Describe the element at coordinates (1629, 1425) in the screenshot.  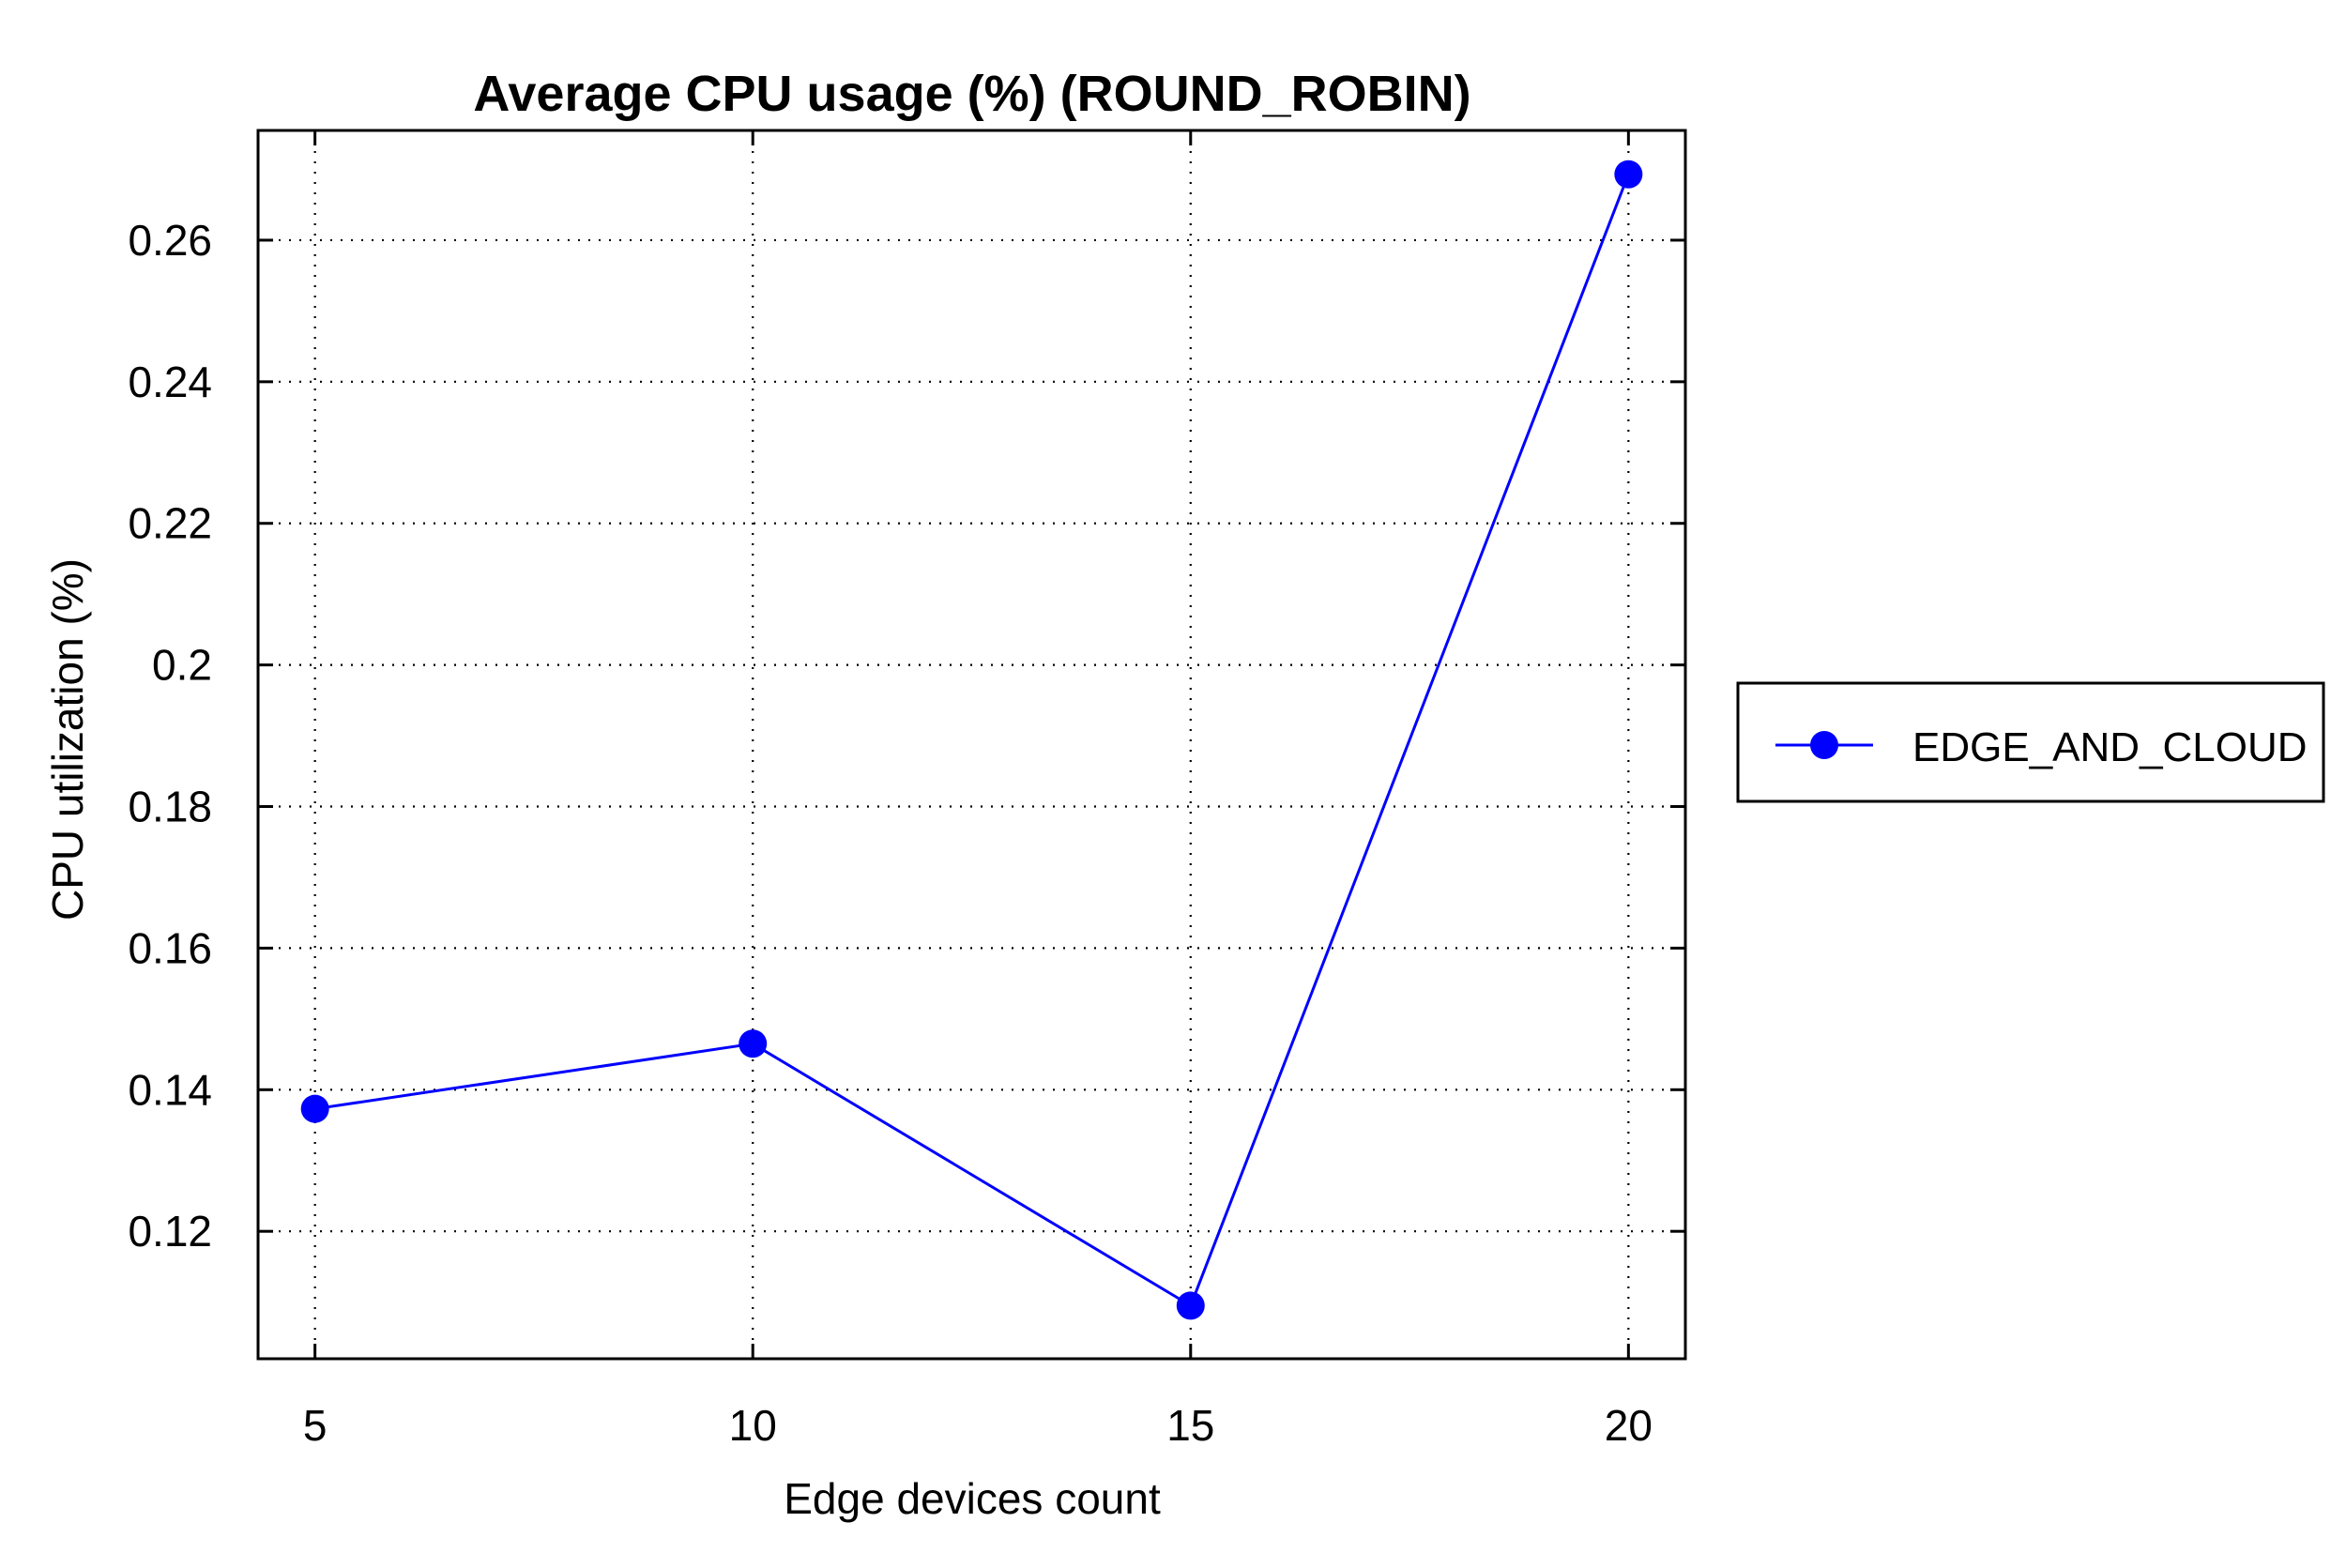
I see `x-tick-label-3: 20` at that location.